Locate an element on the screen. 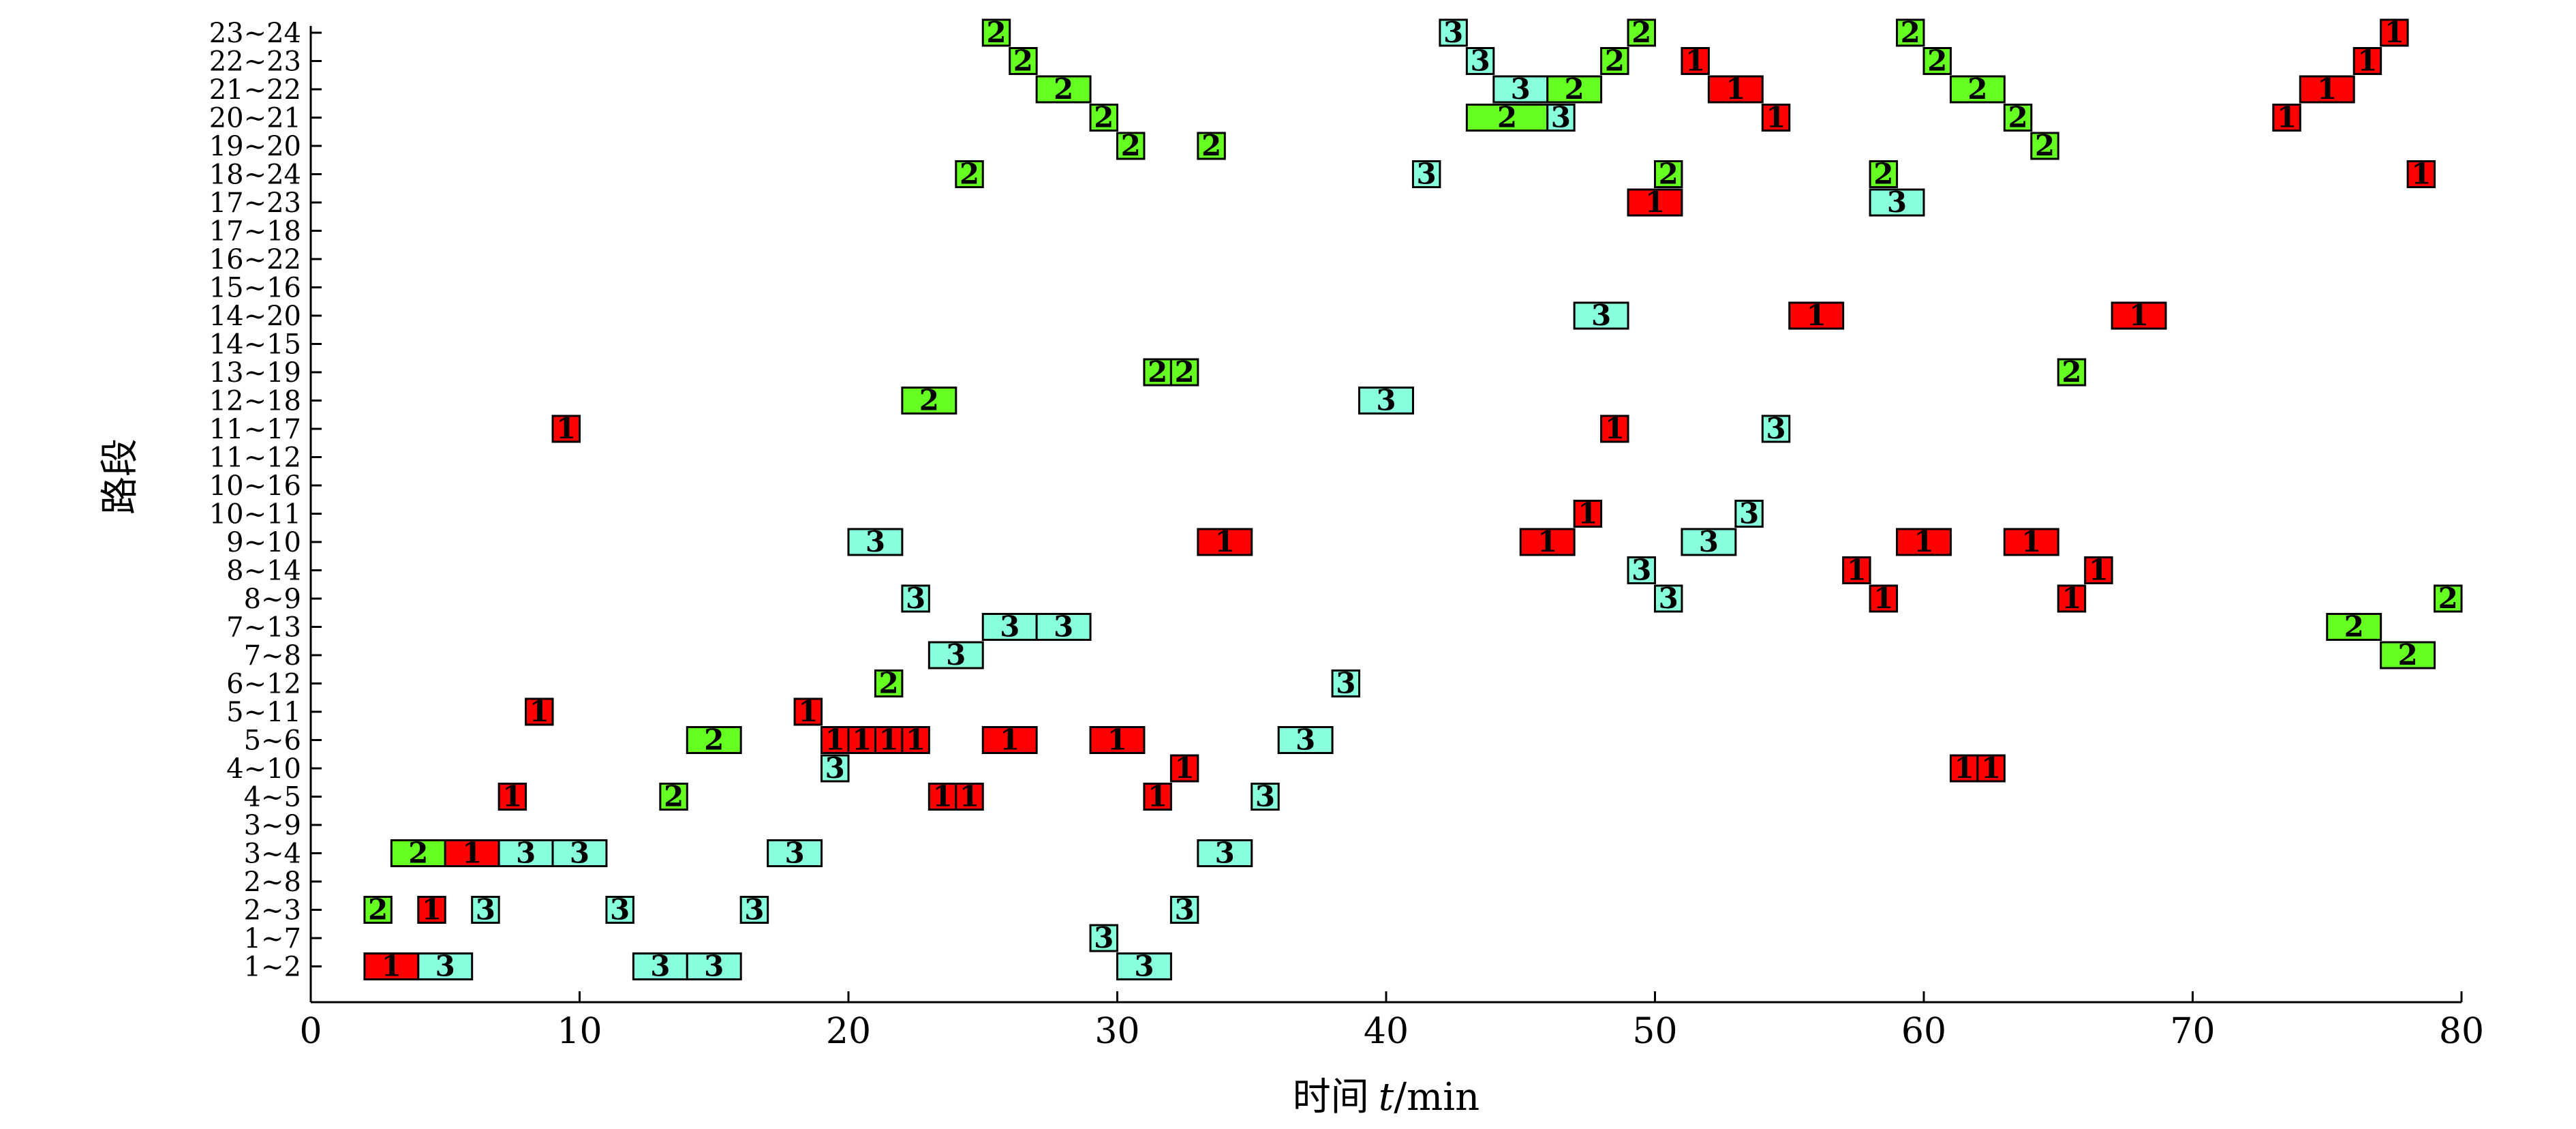 The image size is (2576, 1129). bar-1~7: 3 is located at coordinates (1104, 938).